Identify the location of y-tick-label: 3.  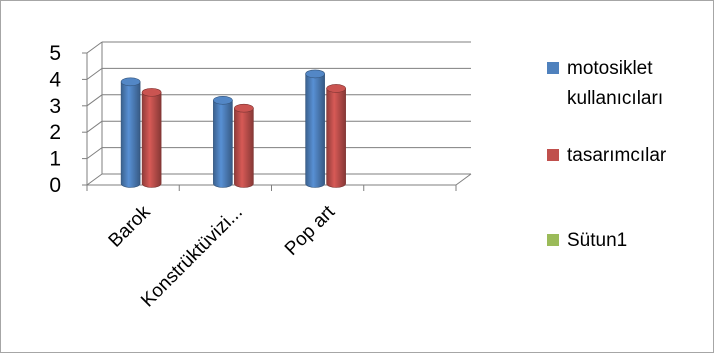
(55, 106).